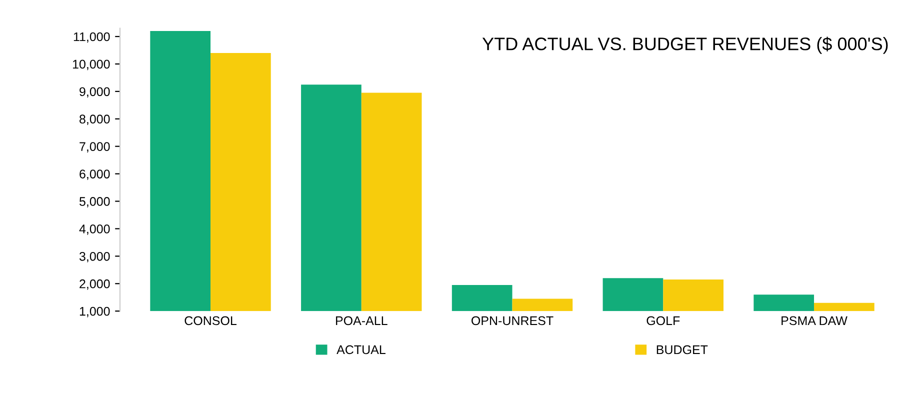 The height and width of the screenshot is (404, 923). What do you see at coordinates (362, 321) in the screenshot?
I see `x-tick-label: POA-ALL` at bounding box center [362, 321].